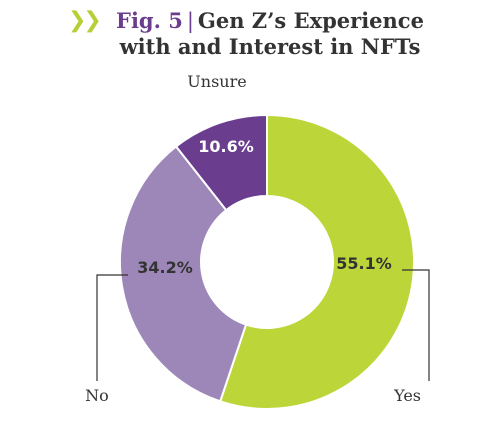 The image size is (484, 429). Describe the element at coordinates (149, 20) in the screenshot. I see `figure-label: Fig. 5` at that location.